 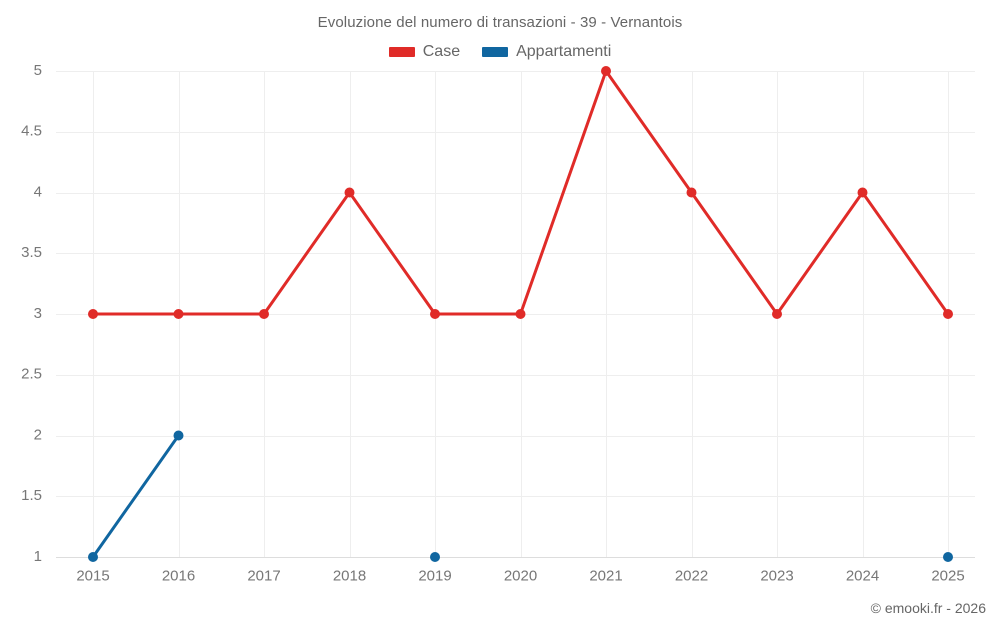 What do you see at coordinates (564, 51) in the screenshot?
I see `legend-label-appartamenti: Appartamenti` at bounding box center [564, 51].